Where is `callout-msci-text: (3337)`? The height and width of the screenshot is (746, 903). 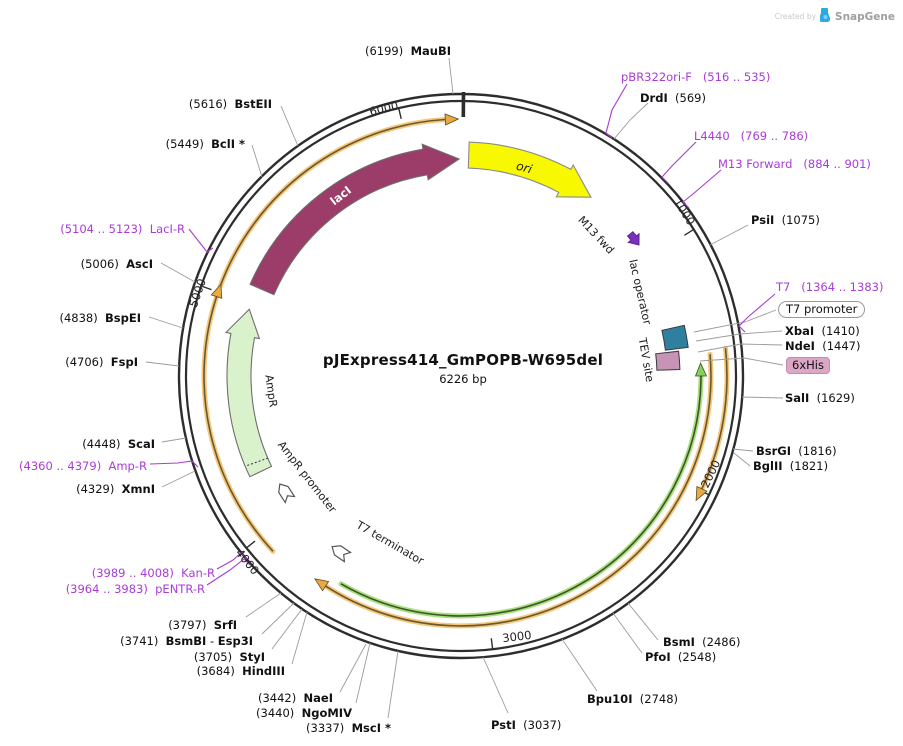 callout-msci-text: (3337) is located at coordinates (329, 728).